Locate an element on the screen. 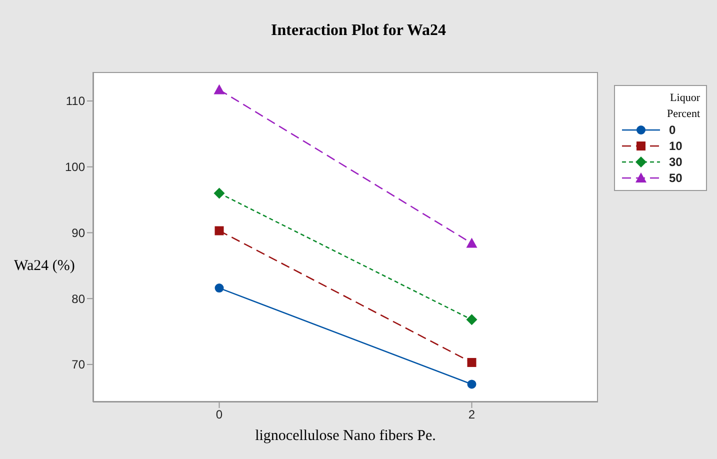  y-tick-label: 110 is located at coordinates (76, 101).